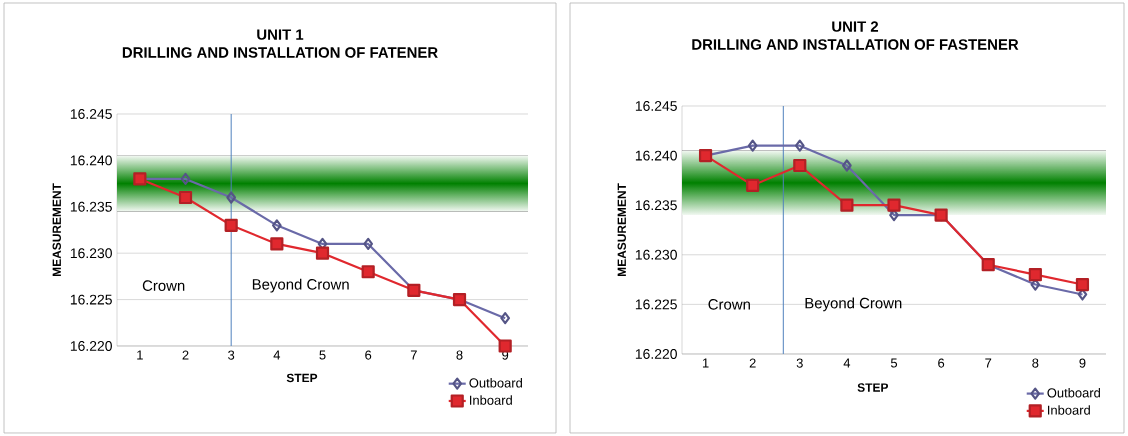 This screenshot has width=1128, height=436. I want to click on x-tick-label: 9, so click(1082, 363).